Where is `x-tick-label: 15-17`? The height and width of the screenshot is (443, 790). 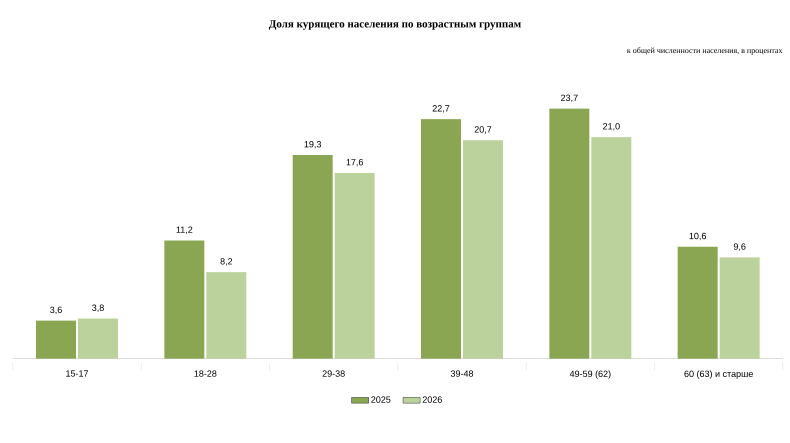
x-tick-label: 15-17 is located at coordinates (77, 373).